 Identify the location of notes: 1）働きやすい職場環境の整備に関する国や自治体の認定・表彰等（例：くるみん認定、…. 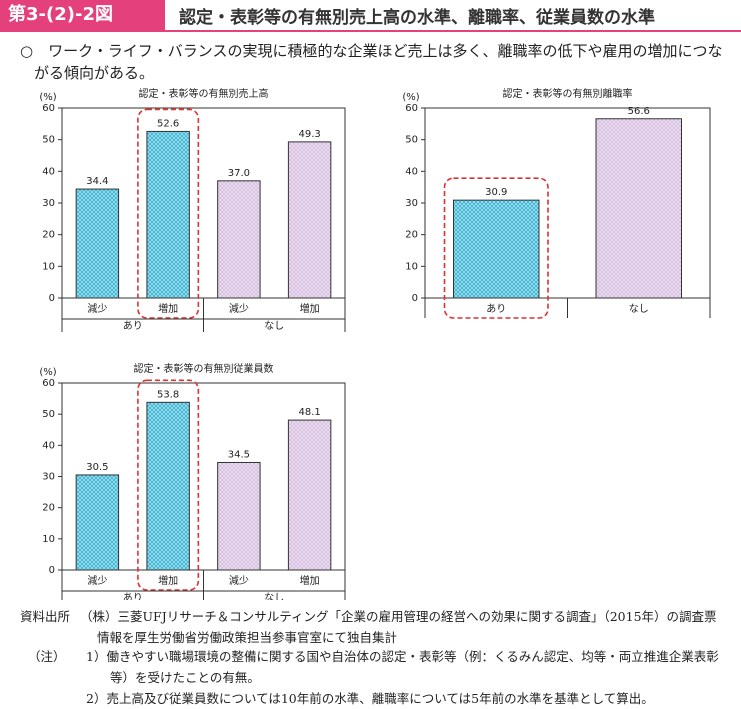
(407, 677).